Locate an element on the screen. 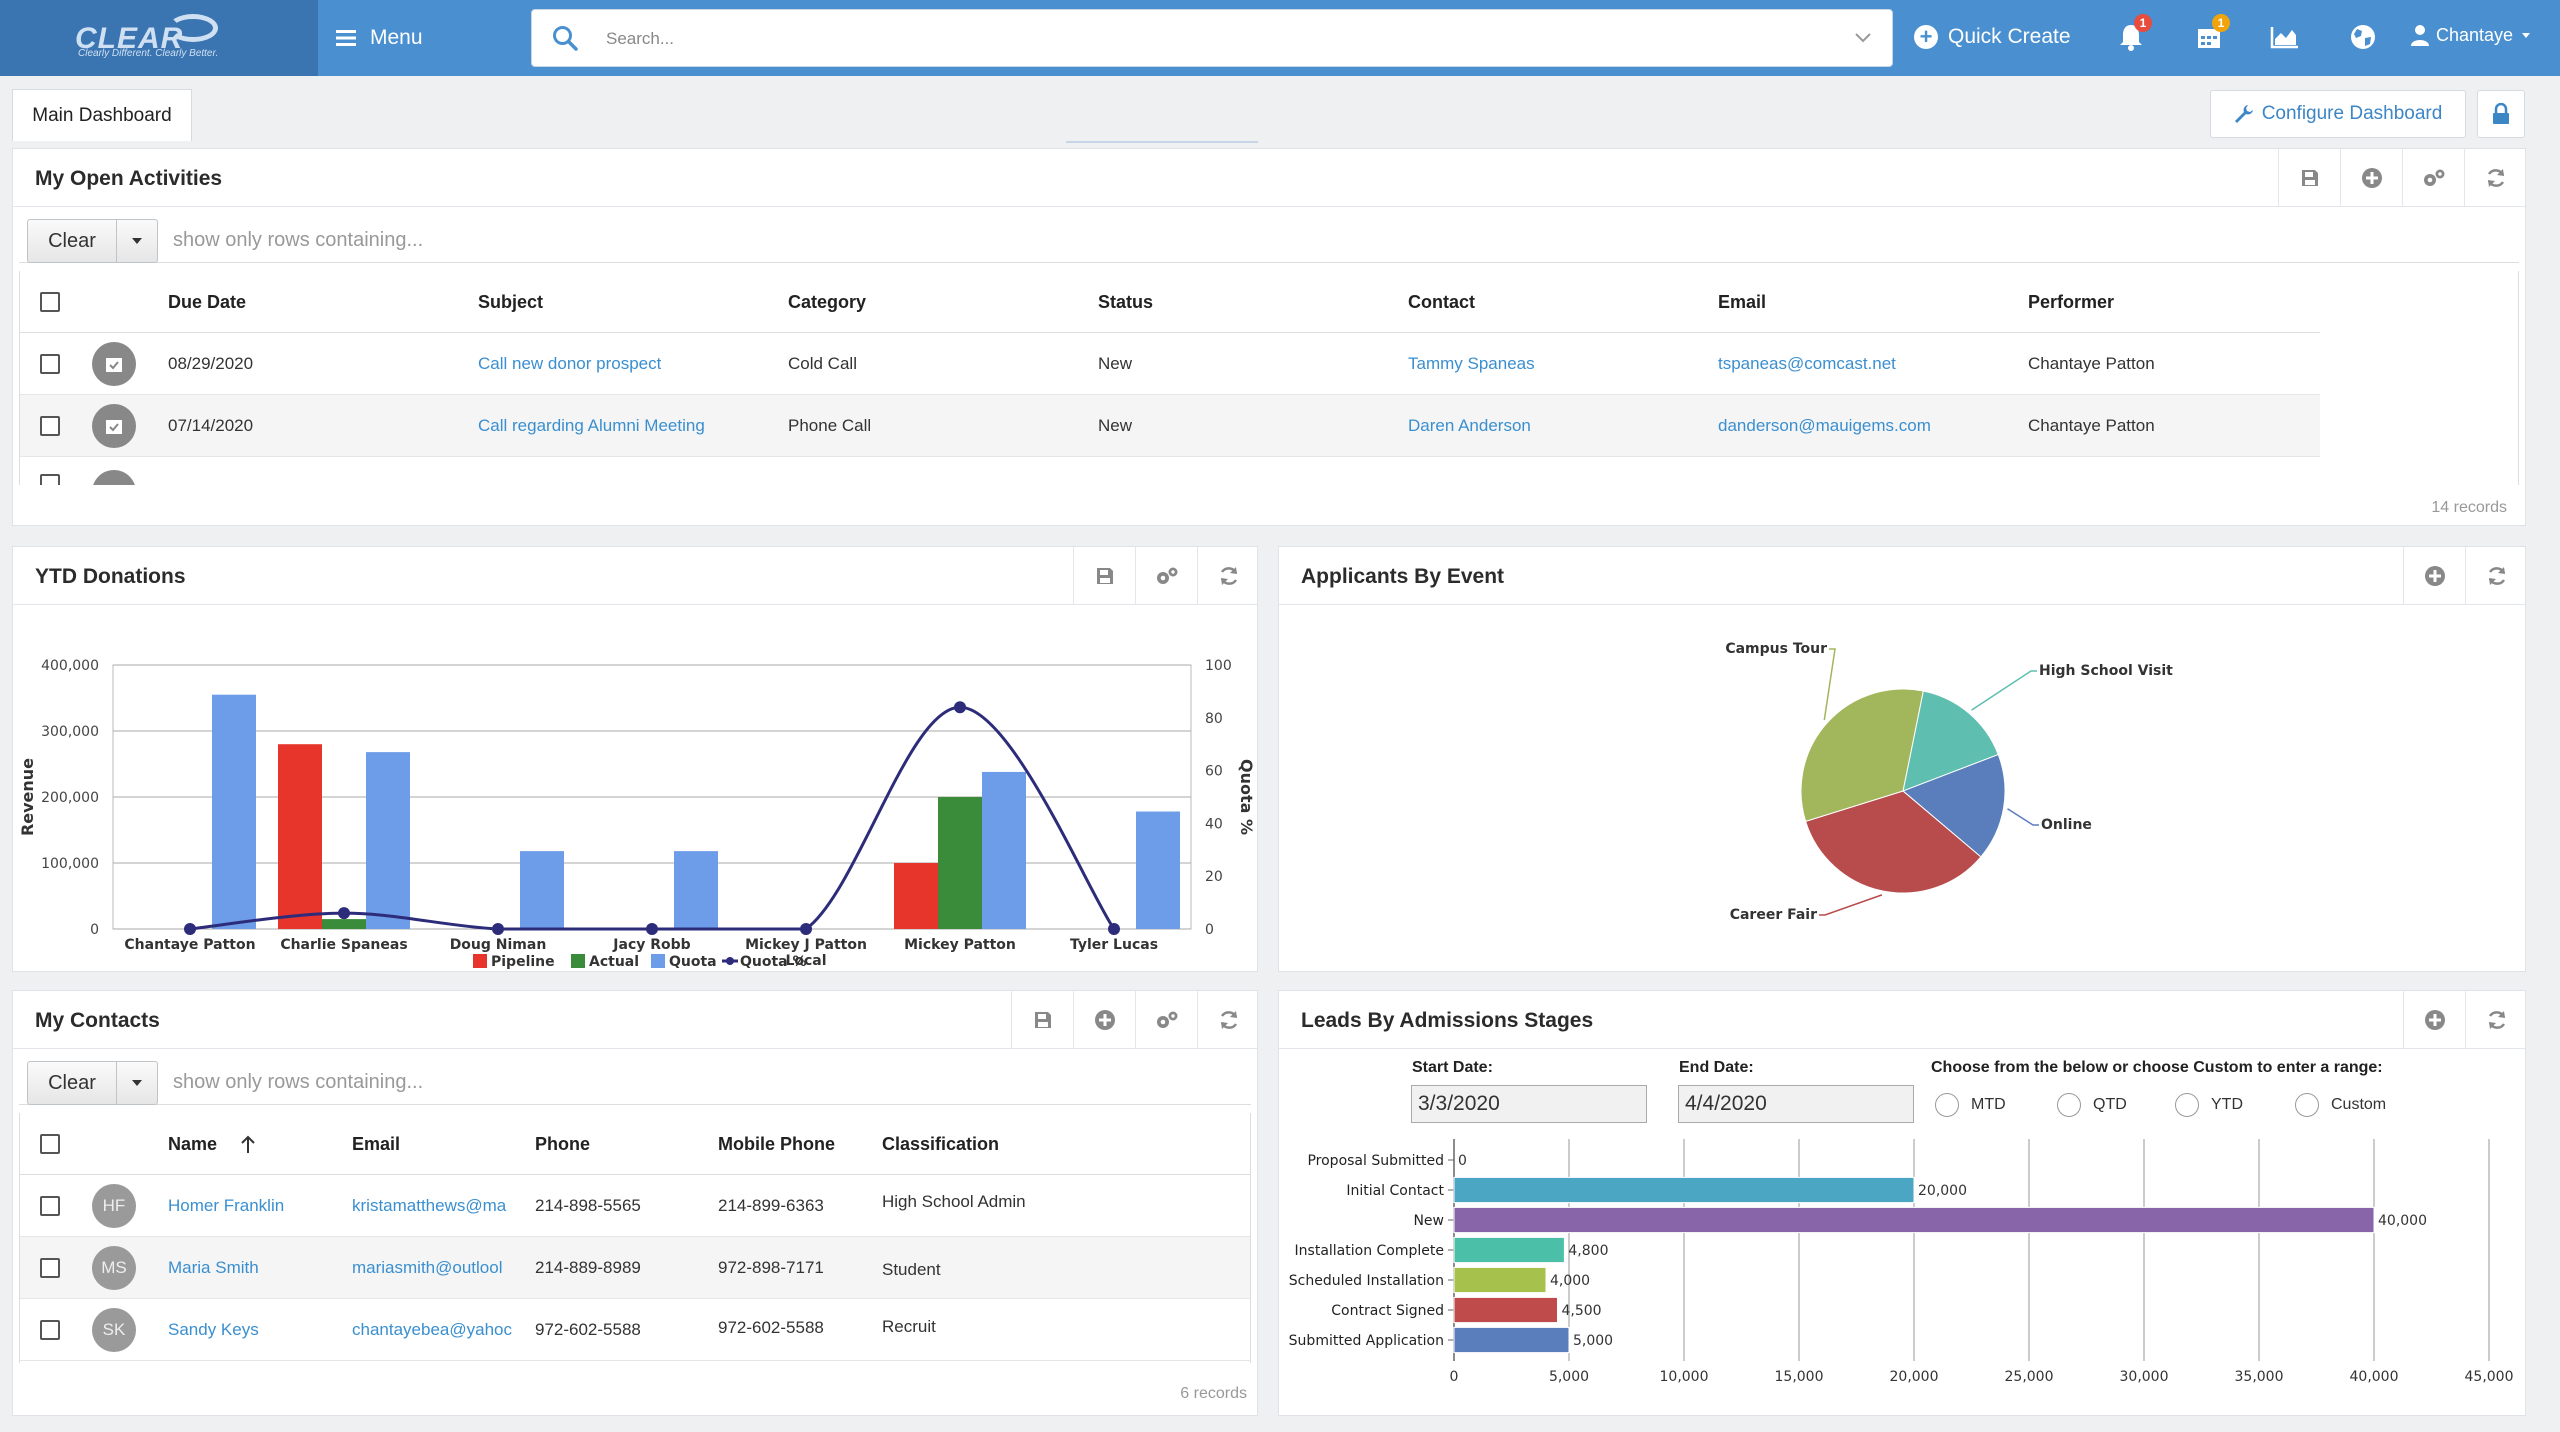  column-header: Phone is located at coordinates (563, 1143).